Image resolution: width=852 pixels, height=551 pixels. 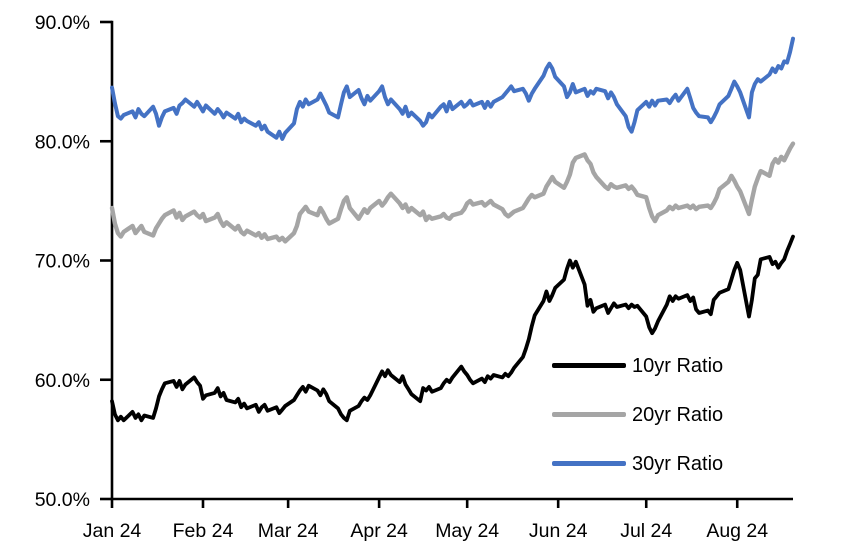 I want to click on legend-label-30yr: 30yr Ratio, so click(x=678, y=463).